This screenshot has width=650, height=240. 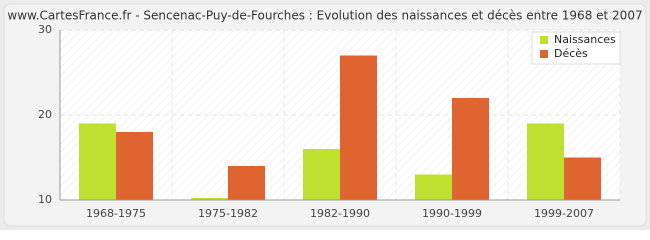 What do you see at coordinates (564, 213) in the screenshot?
I see `x-tick-label: 1999-2007` at bounding box center [564, 213].